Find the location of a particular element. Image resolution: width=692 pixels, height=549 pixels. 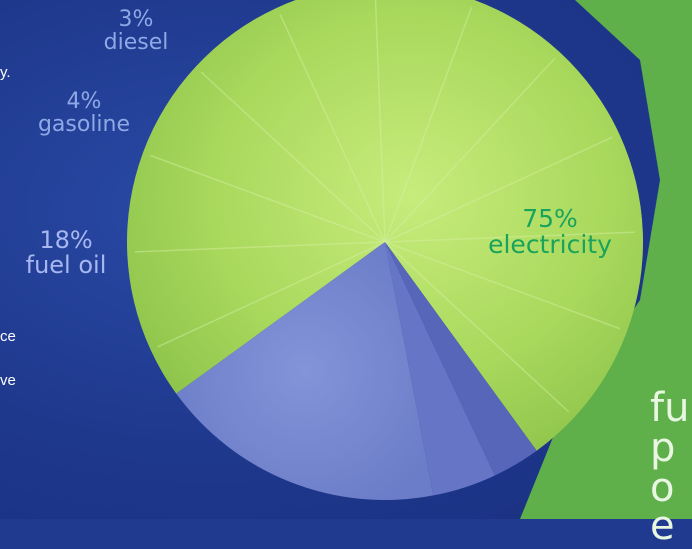

slice-label-gasoline: 4% gasoline is located at coordinates (84, 113).